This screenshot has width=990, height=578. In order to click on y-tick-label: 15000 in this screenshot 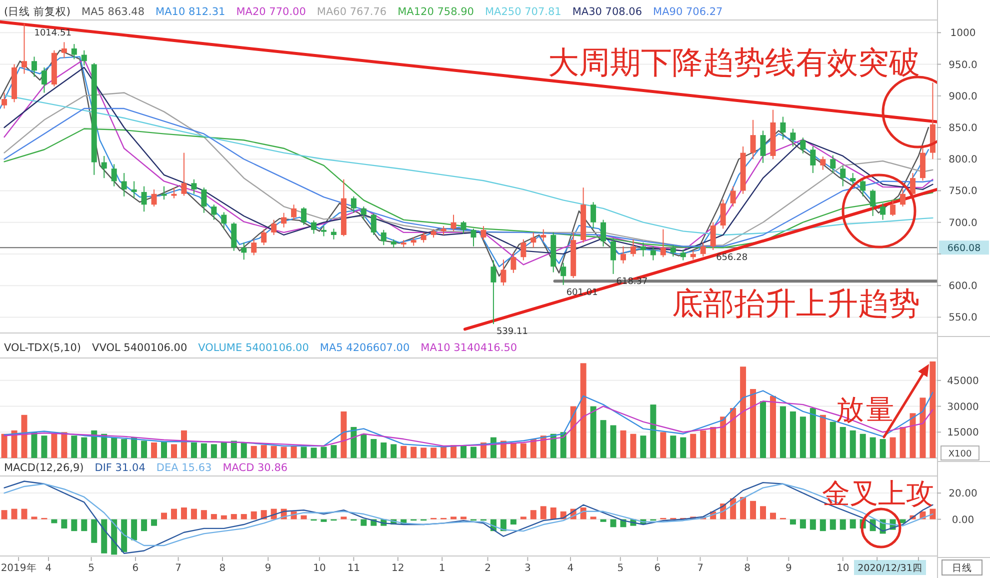, I will do `click(963, 433)`.